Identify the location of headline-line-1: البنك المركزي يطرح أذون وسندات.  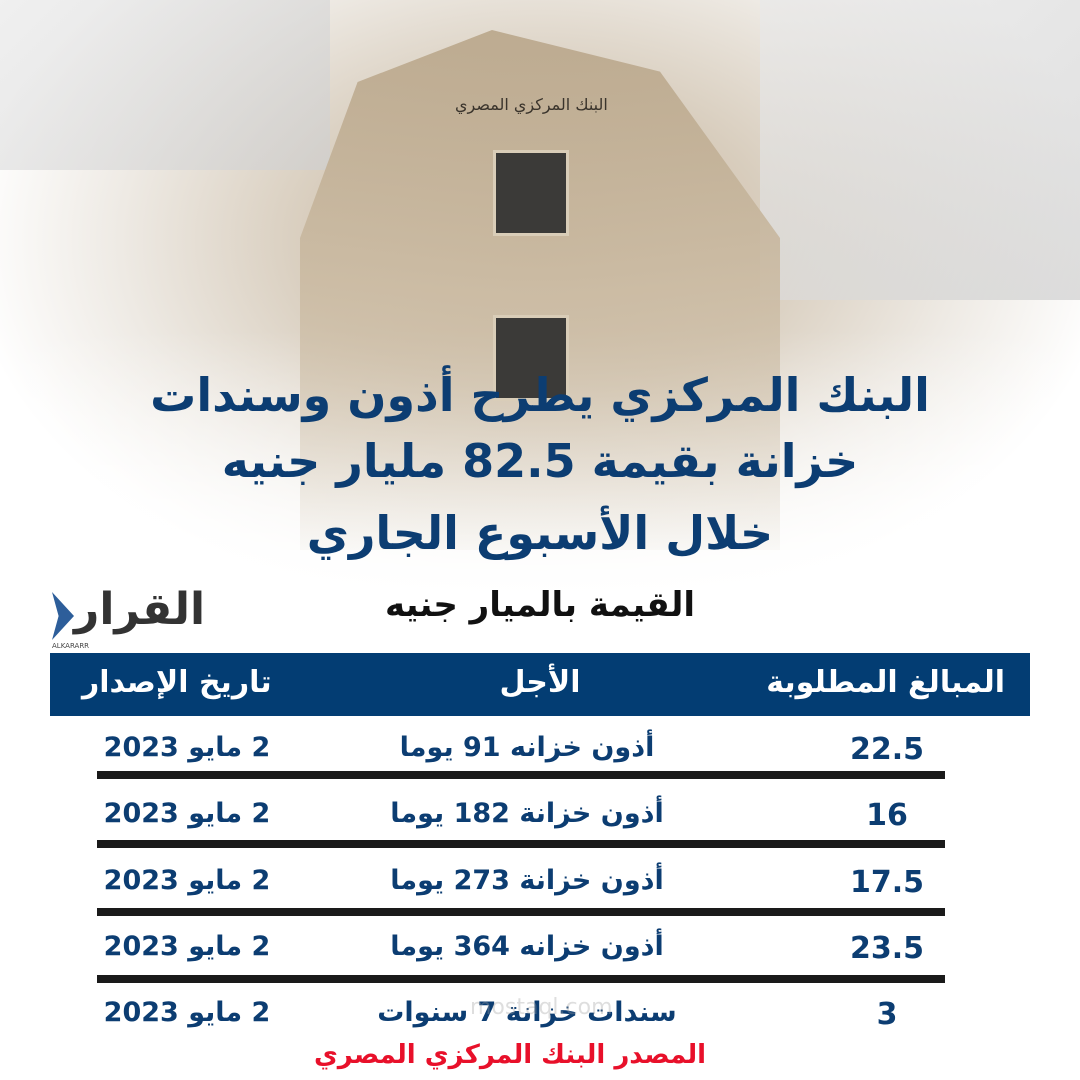
(540, 395).